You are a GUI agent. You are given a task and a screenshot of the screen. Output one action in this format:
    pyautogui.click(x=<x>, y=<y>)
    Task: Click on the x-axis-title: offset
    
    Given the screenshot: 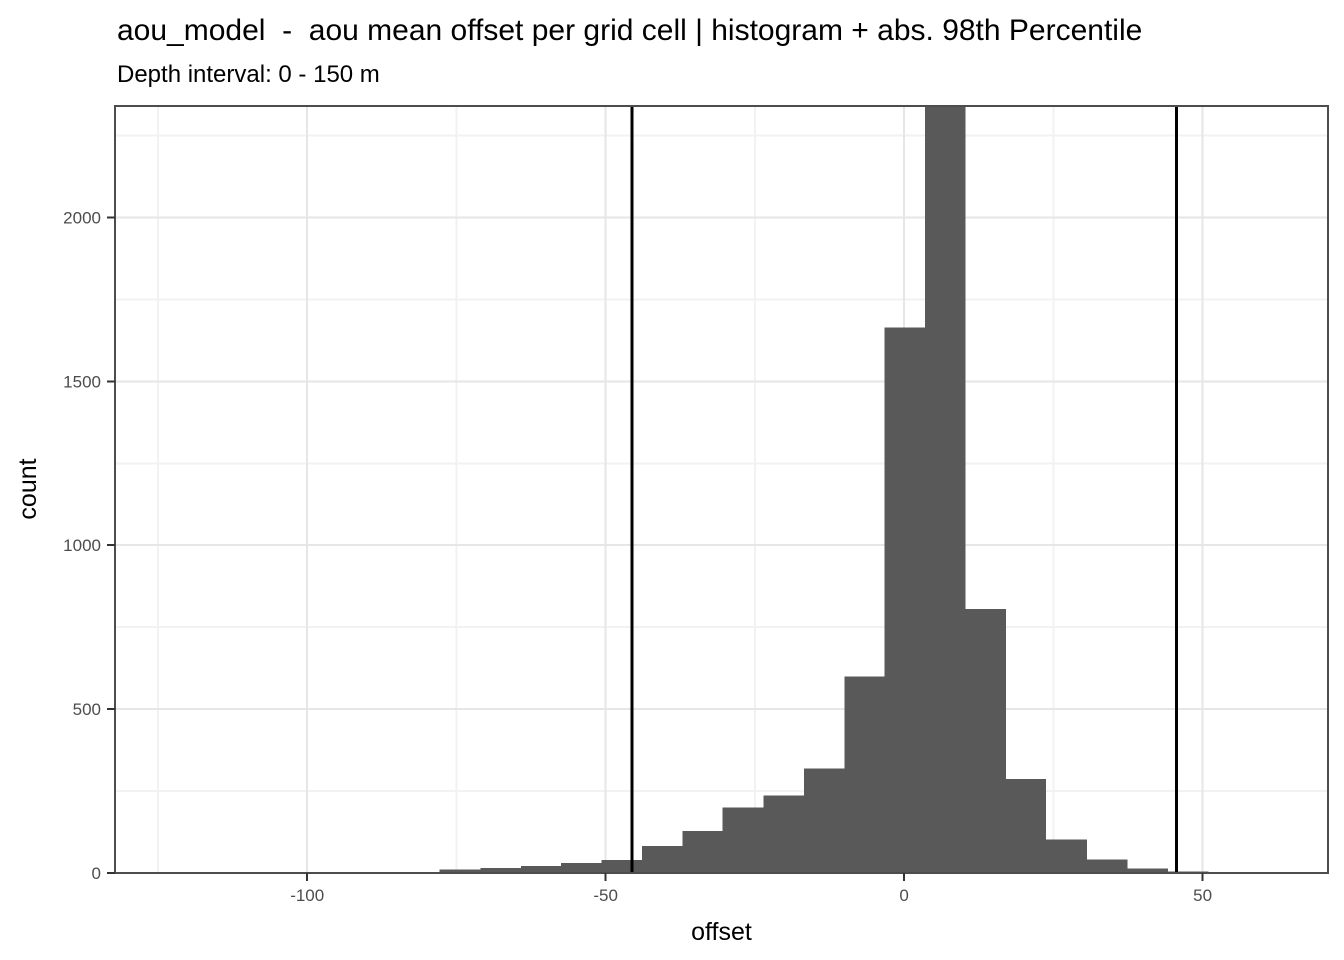 What is the action you would take?
    pyautogui.click(x=721, y=932)
    